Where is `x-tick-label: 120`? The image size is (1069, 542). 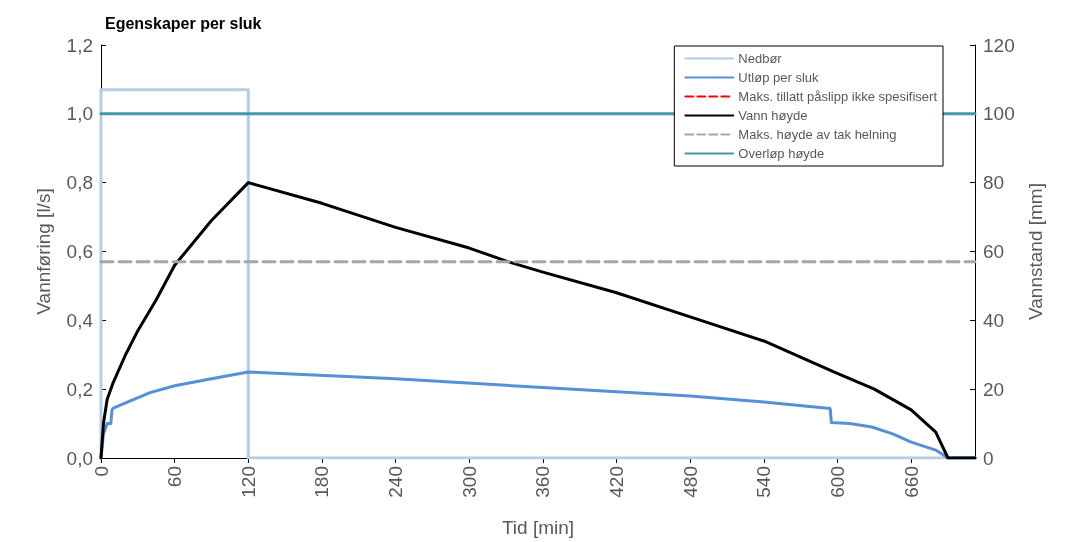
x-tick-label: 120 is located at coordinates (248, 482).